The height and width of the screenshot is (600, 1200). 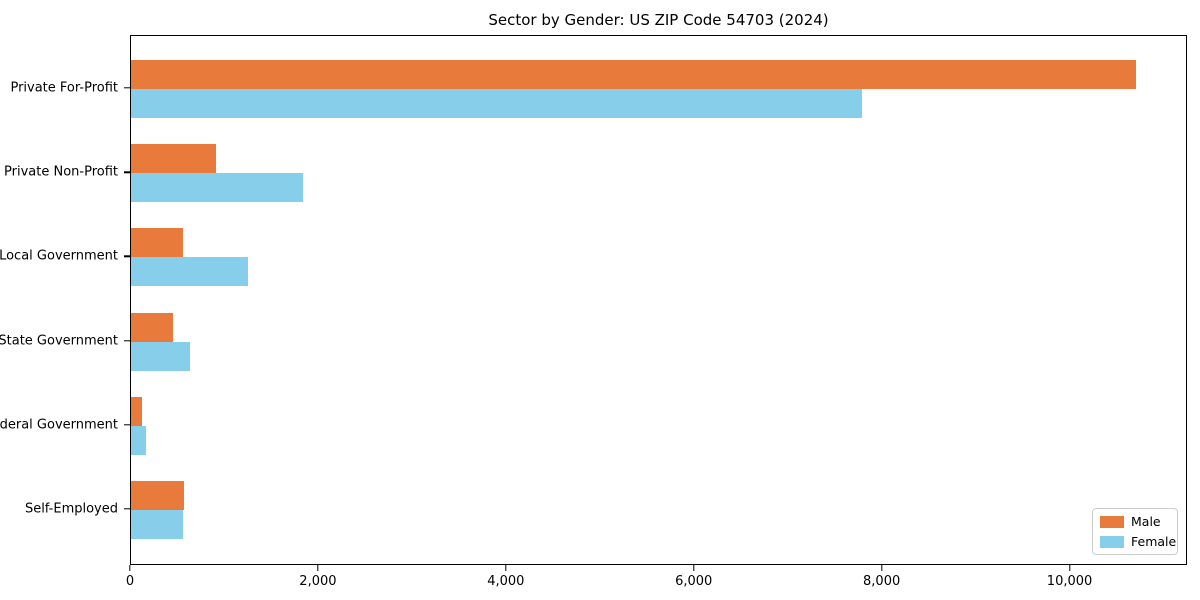 What do you see at coordinates (59, 425) in the screenshot?
I see `ytick-label: Federal Government` at bounding box center [59, 425].